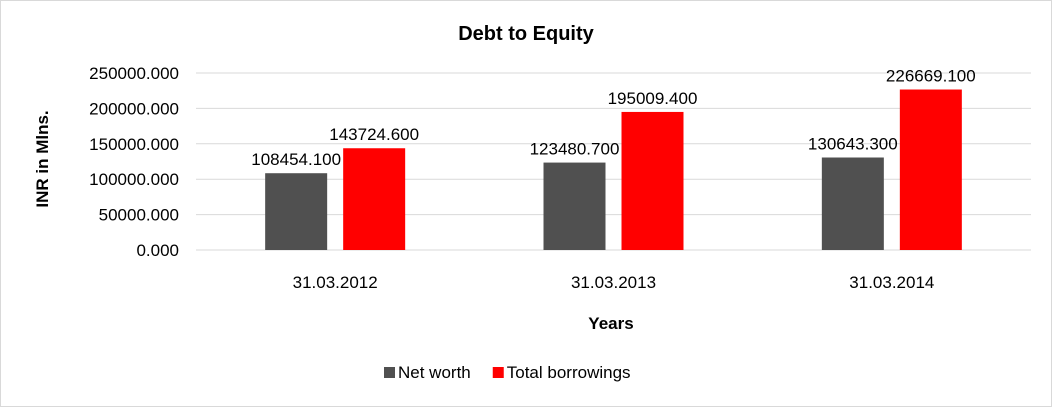 This screenshot has width=1052, height=407. What do you see at coordinates (610, 323) in the screenshot?
I see `x-axis-title: Years` at bounding box center [610, 323].